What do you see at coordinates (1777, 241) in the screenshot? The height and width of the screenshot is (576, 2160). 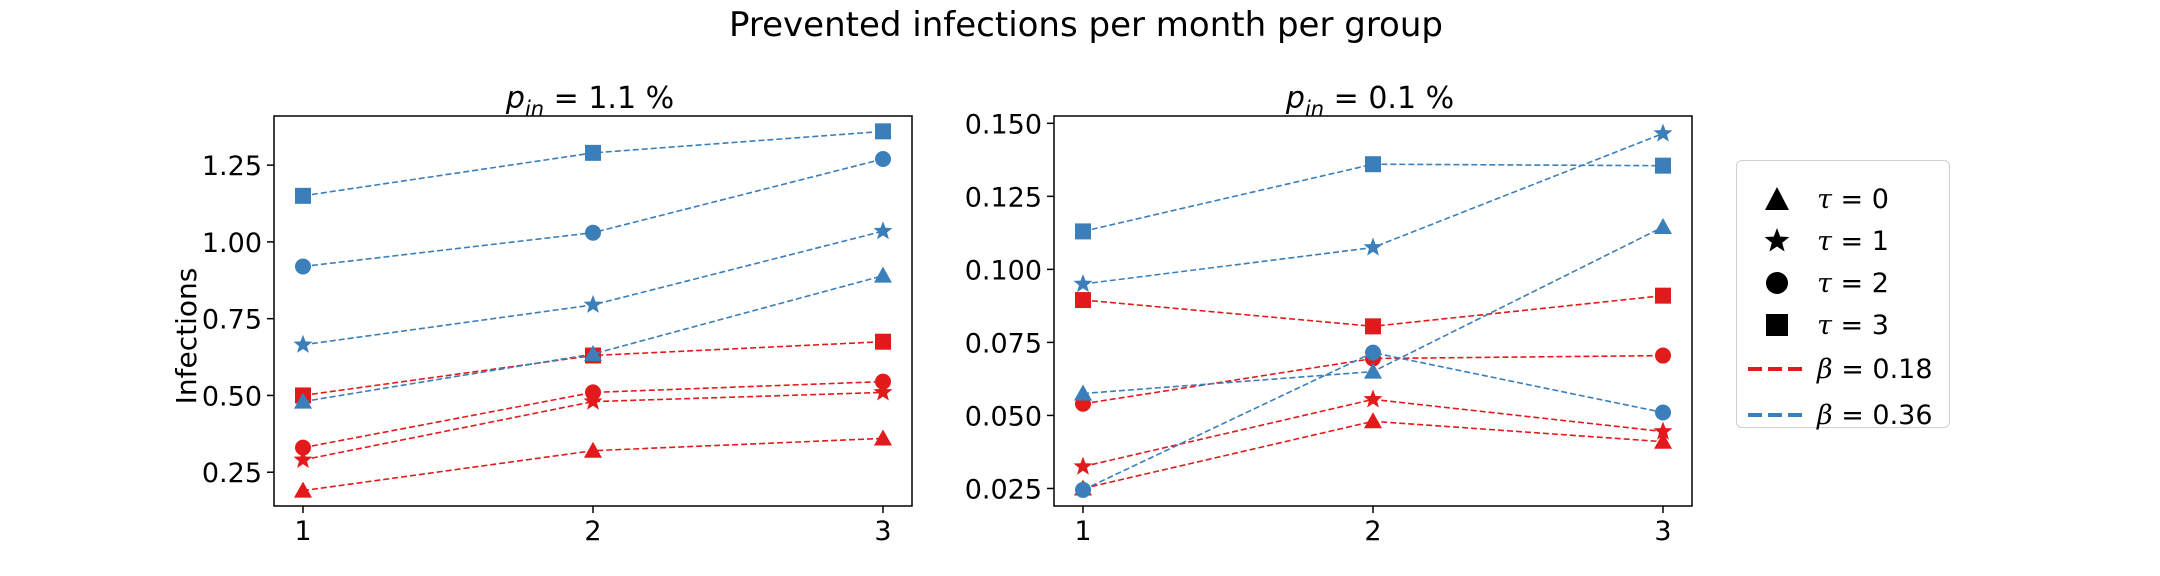 I see `star-marker-icon` at bounding box center [1777, 241].